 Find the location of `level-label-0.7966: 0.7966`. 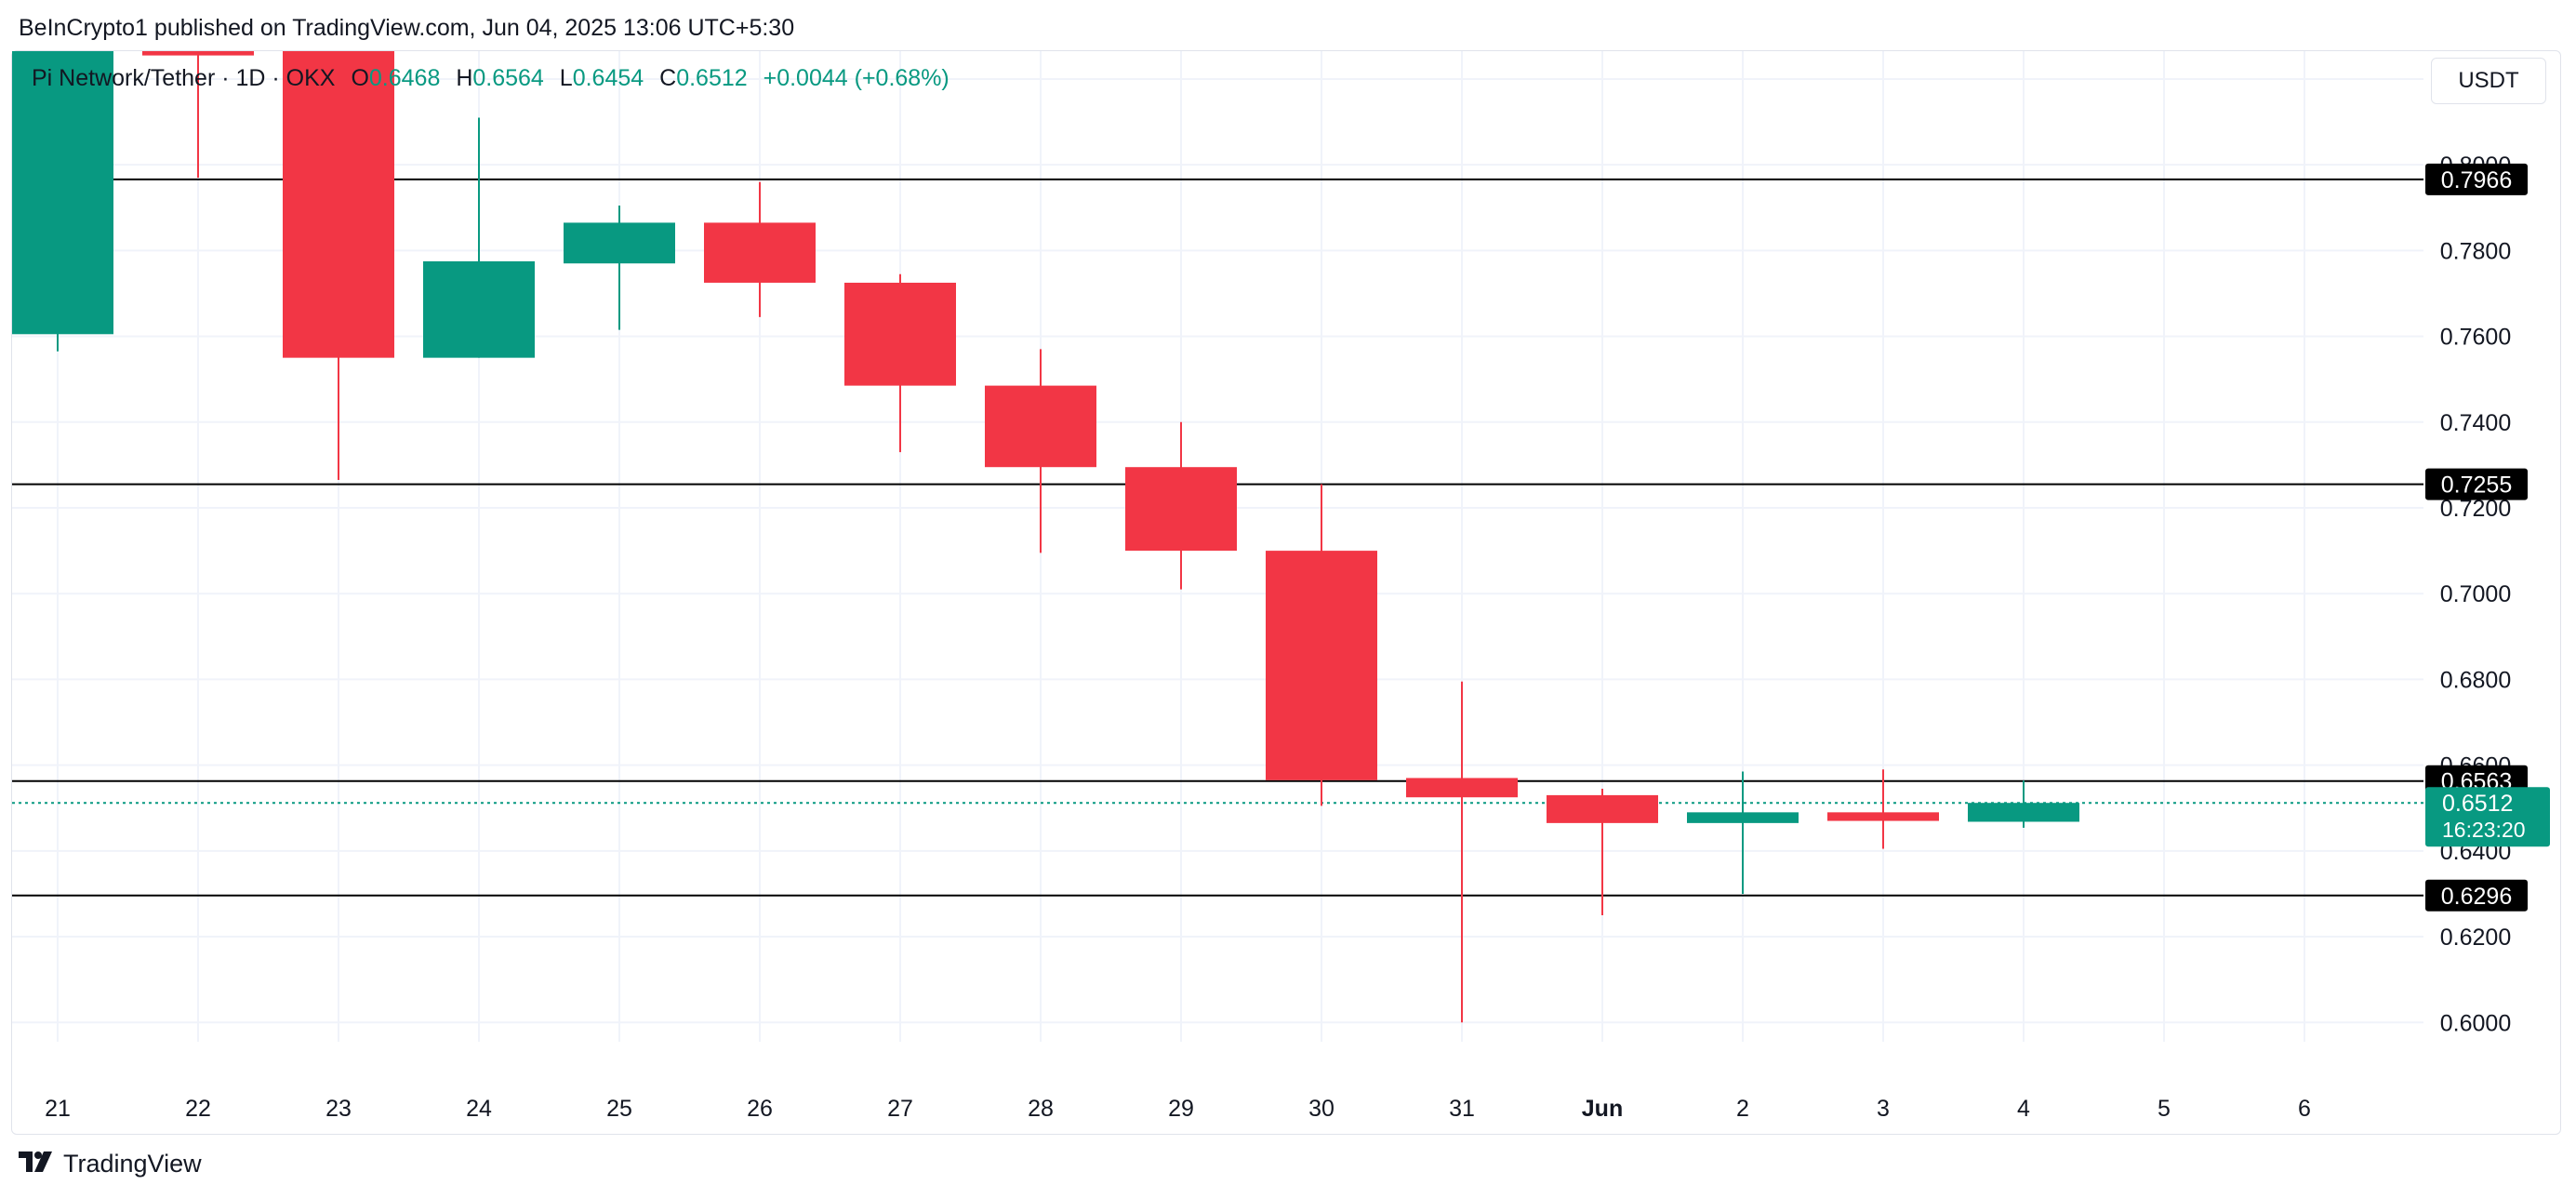

level-label-0.7966: 0.7966 is located at coordinates (2476, 179).